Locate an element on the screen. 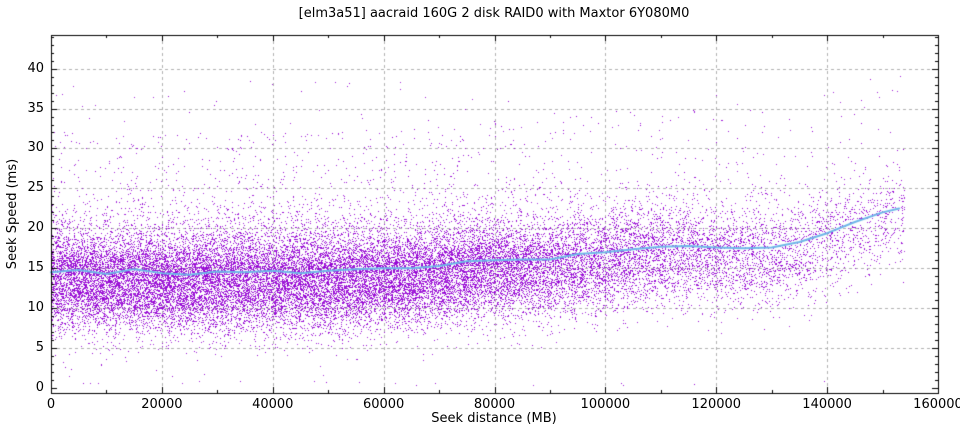 Image resolution: width=960 pixels, height=432 pixels. y-tick-label: 30 is located at coordinates (35, 148).